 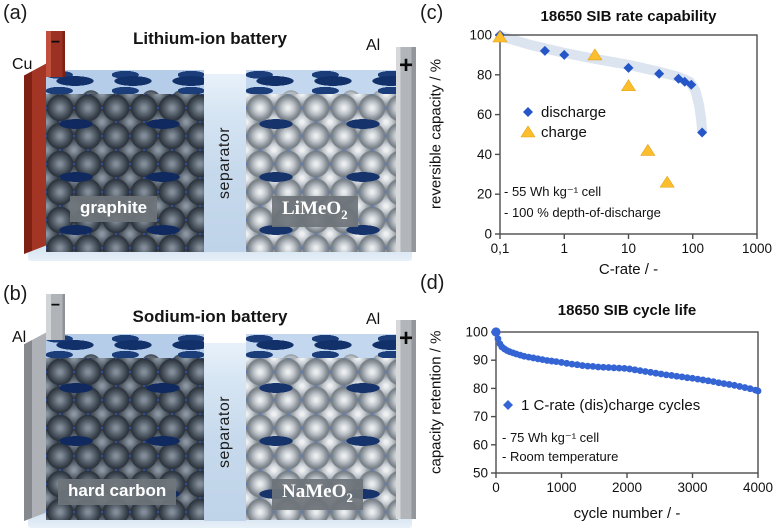 I want to click on negative-collector-material: Cu, so click(x=22, y=64).